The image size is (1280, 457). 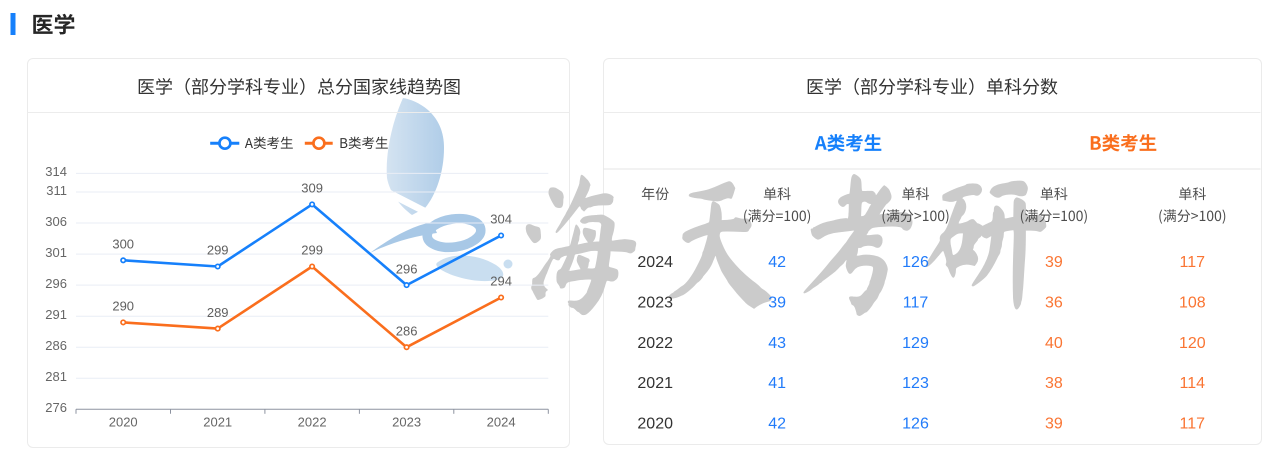 What do you see at coordinates (56, 252) in the screenshot?
I see `svg-text: 301` at bounding box center [56, 252].